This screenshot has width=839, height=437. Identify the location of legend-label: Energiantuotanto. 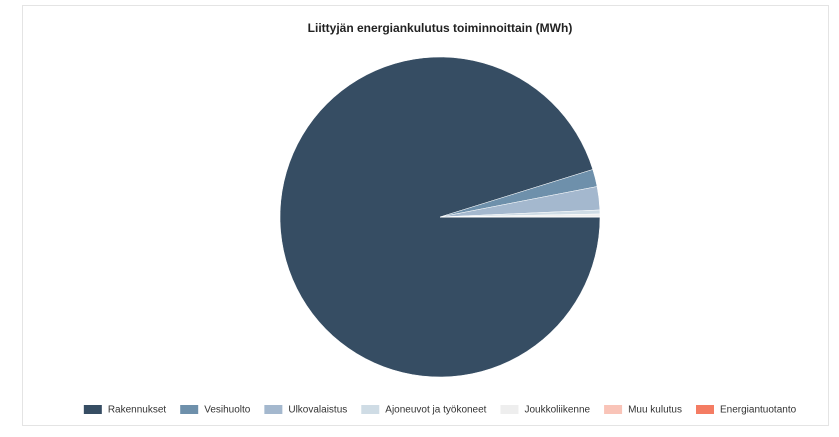
(758, 410).